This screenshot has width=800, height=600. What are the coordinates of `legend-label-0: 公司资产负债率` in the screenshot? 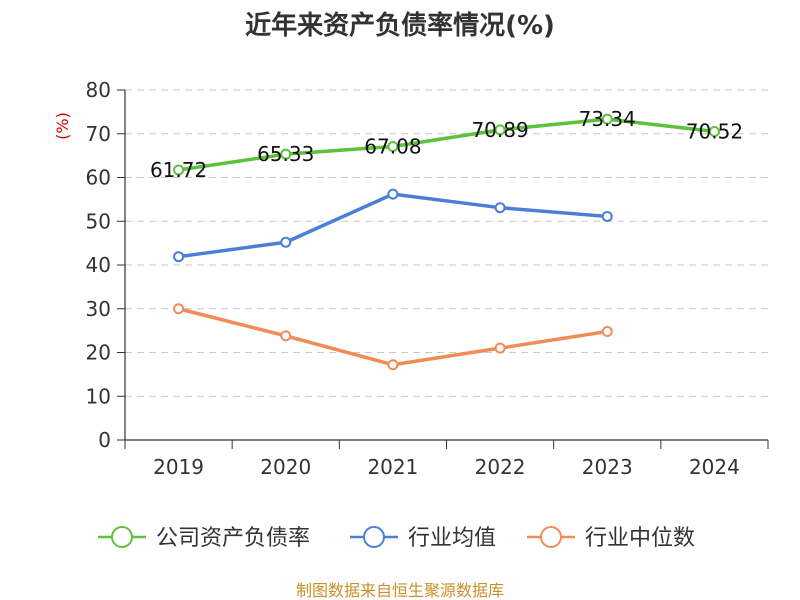 It's located at (233, 538).